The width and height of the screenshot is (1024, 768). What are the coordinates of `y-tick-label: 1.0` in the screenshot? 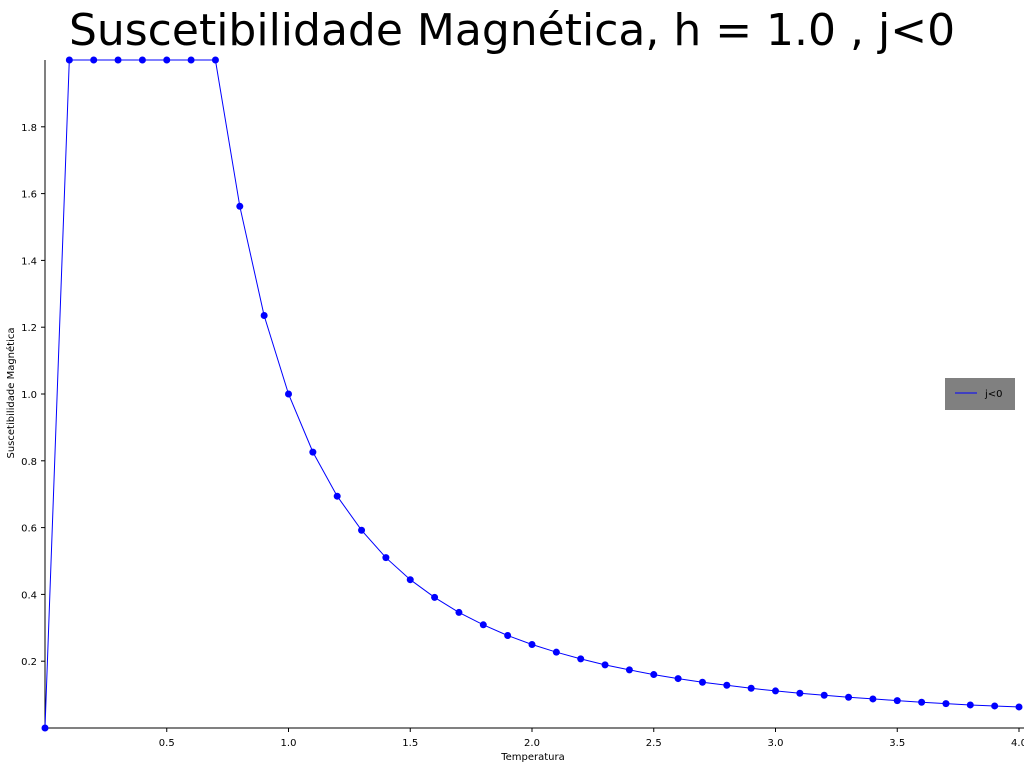 It's located at (29, 395).